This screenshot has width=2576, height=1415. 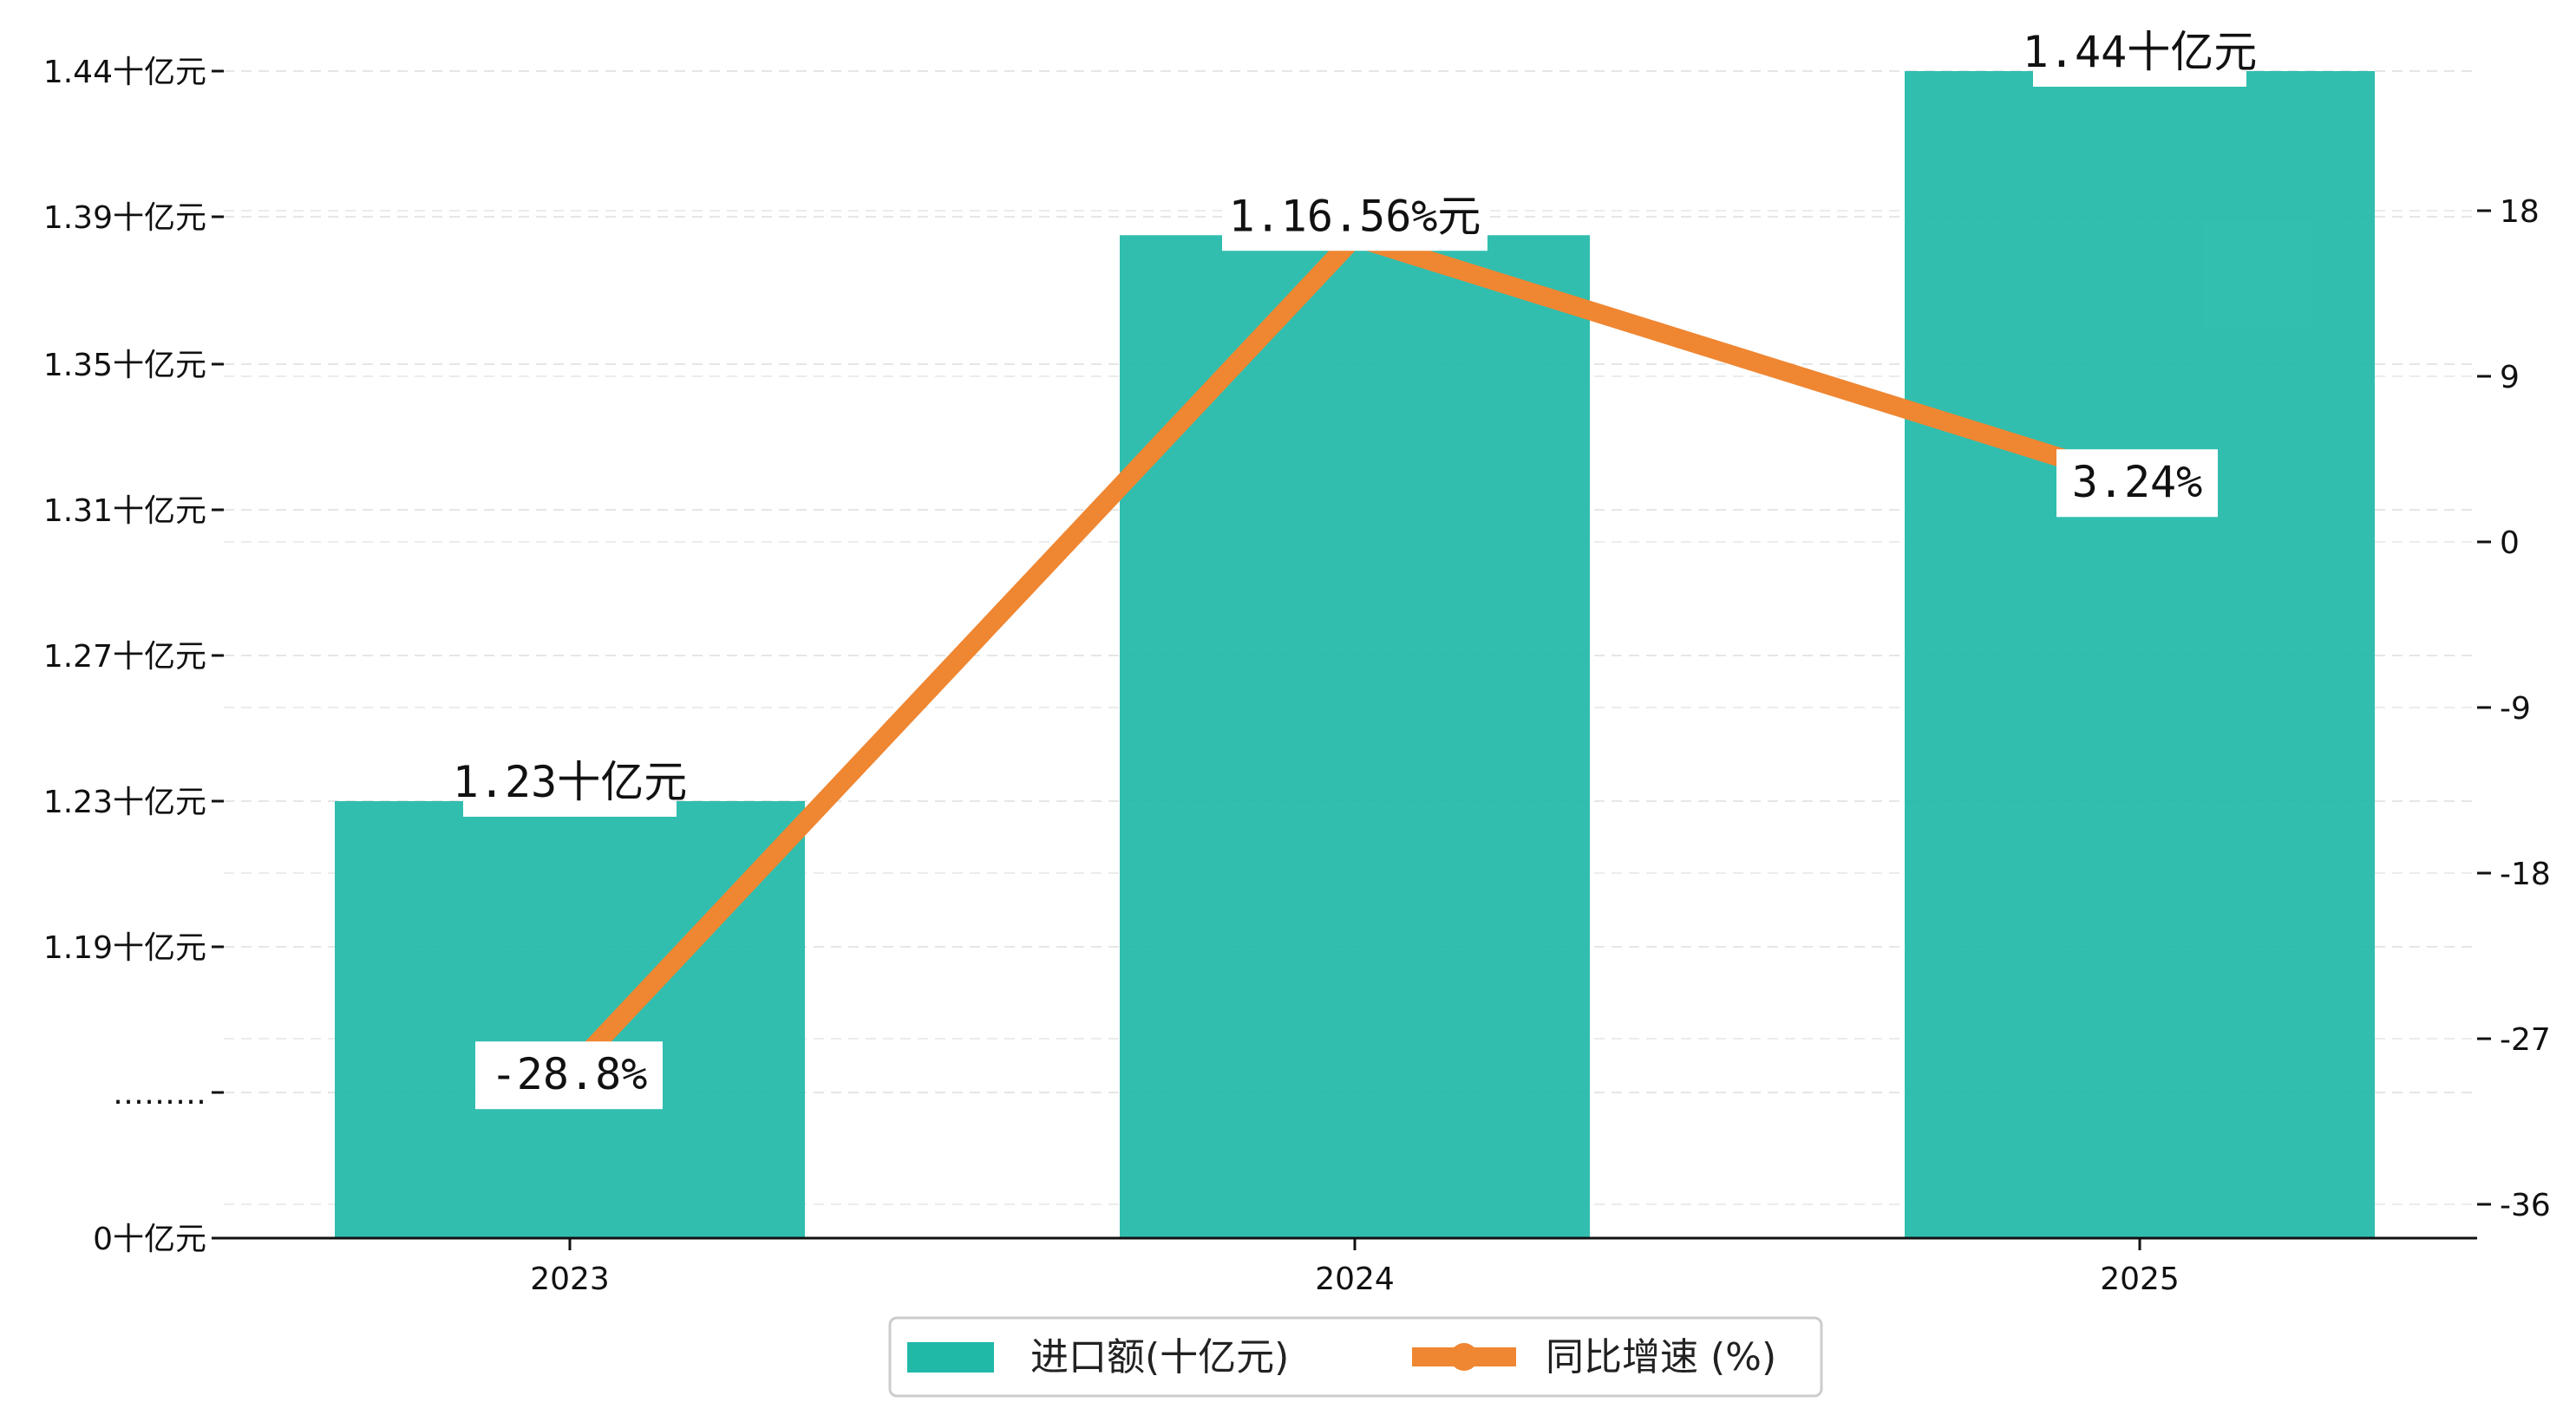 I want to click on right-tick-label: 18, so click(x=2520, y=212).